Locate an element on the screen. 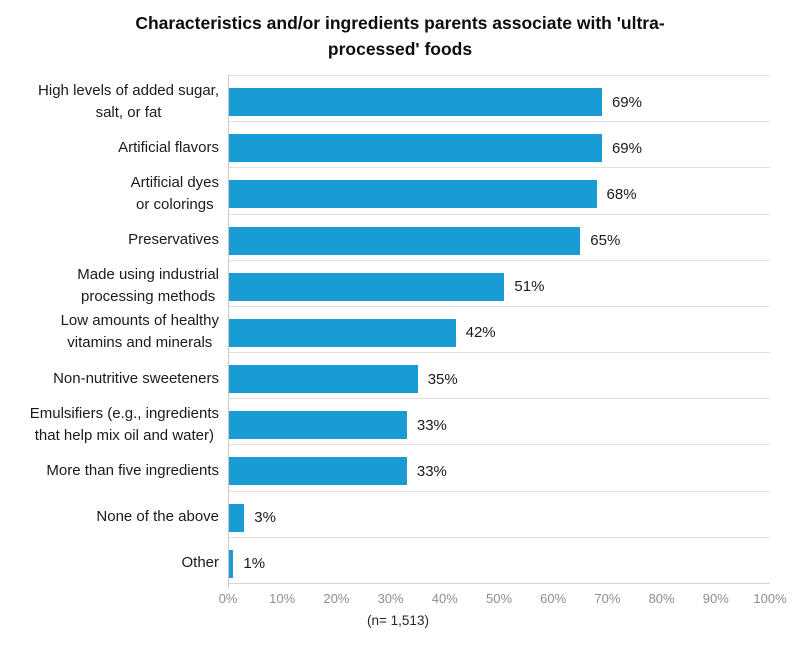  category-label-text: Other is located at coordinates (200, 563).